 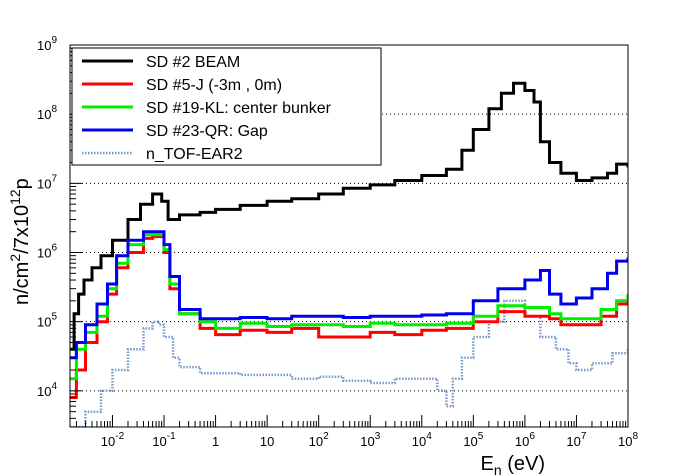 I want to click on y-tick-label-1: 10⁵, so click(x=47, y=321).